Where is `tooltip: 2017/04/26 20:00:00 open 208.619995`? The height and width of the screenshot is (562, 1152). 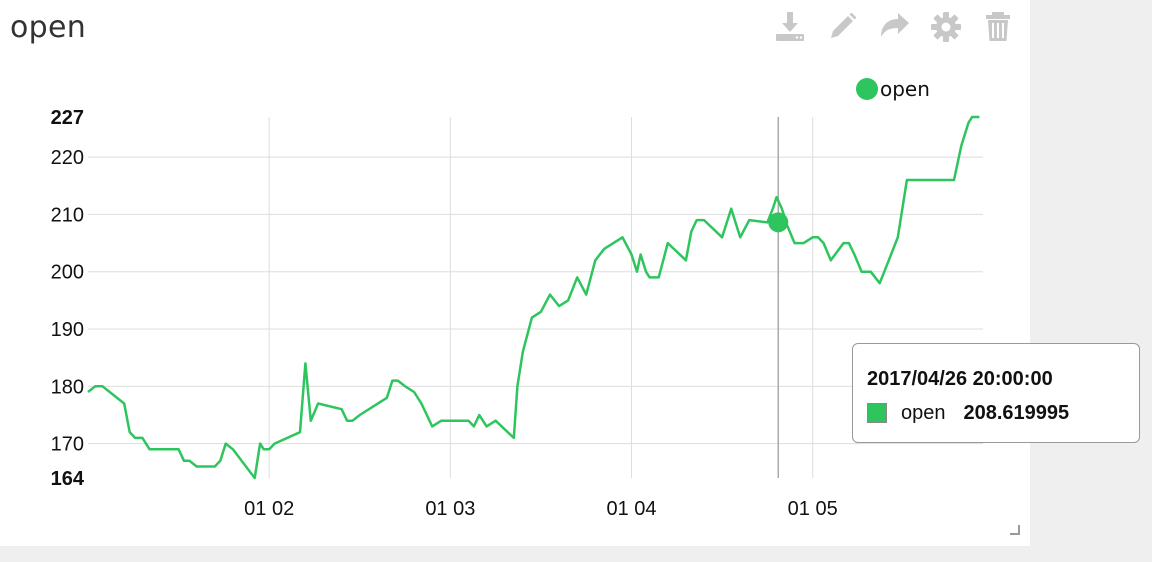
tooltip: 2017/04/26 20:00:00 open 208.619995 is located at coordinates (996, 393).